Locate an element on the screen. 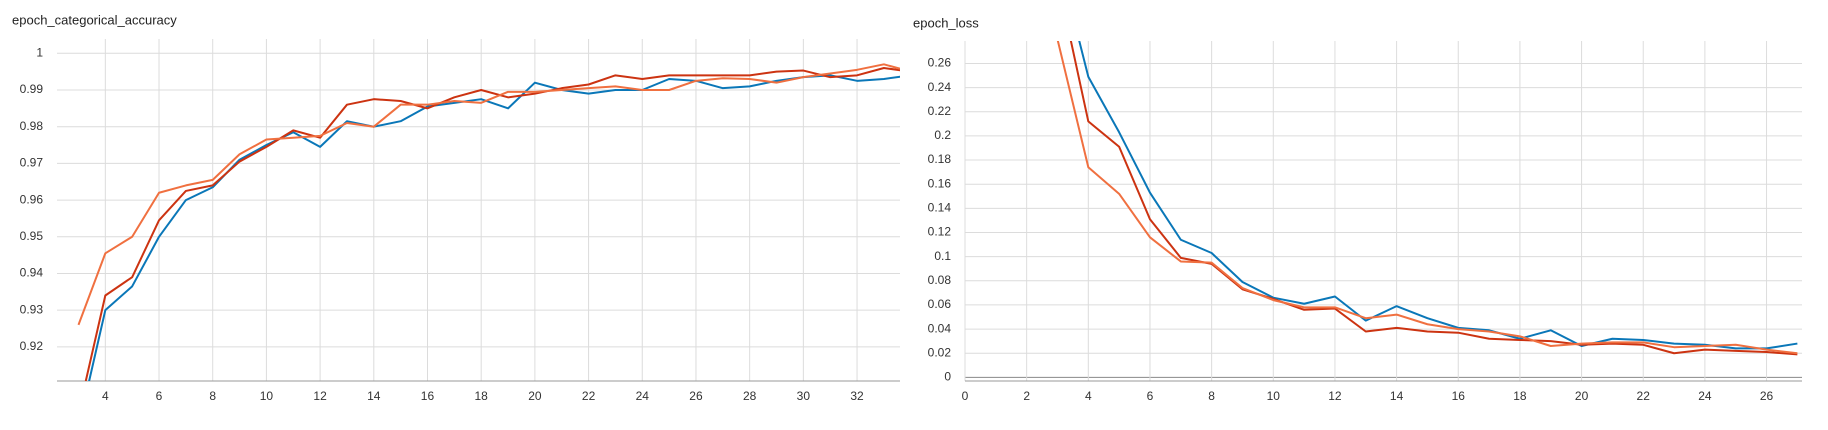 The image size is (1828, 430). x-tick-label: 32 is located at coordinates (857, 396).